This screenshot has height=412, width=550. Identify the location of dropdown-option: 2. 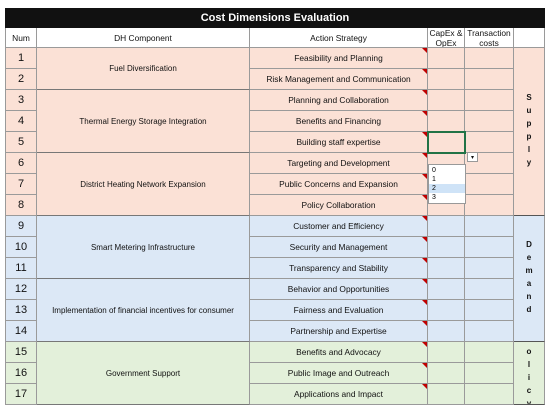
(447, 188).